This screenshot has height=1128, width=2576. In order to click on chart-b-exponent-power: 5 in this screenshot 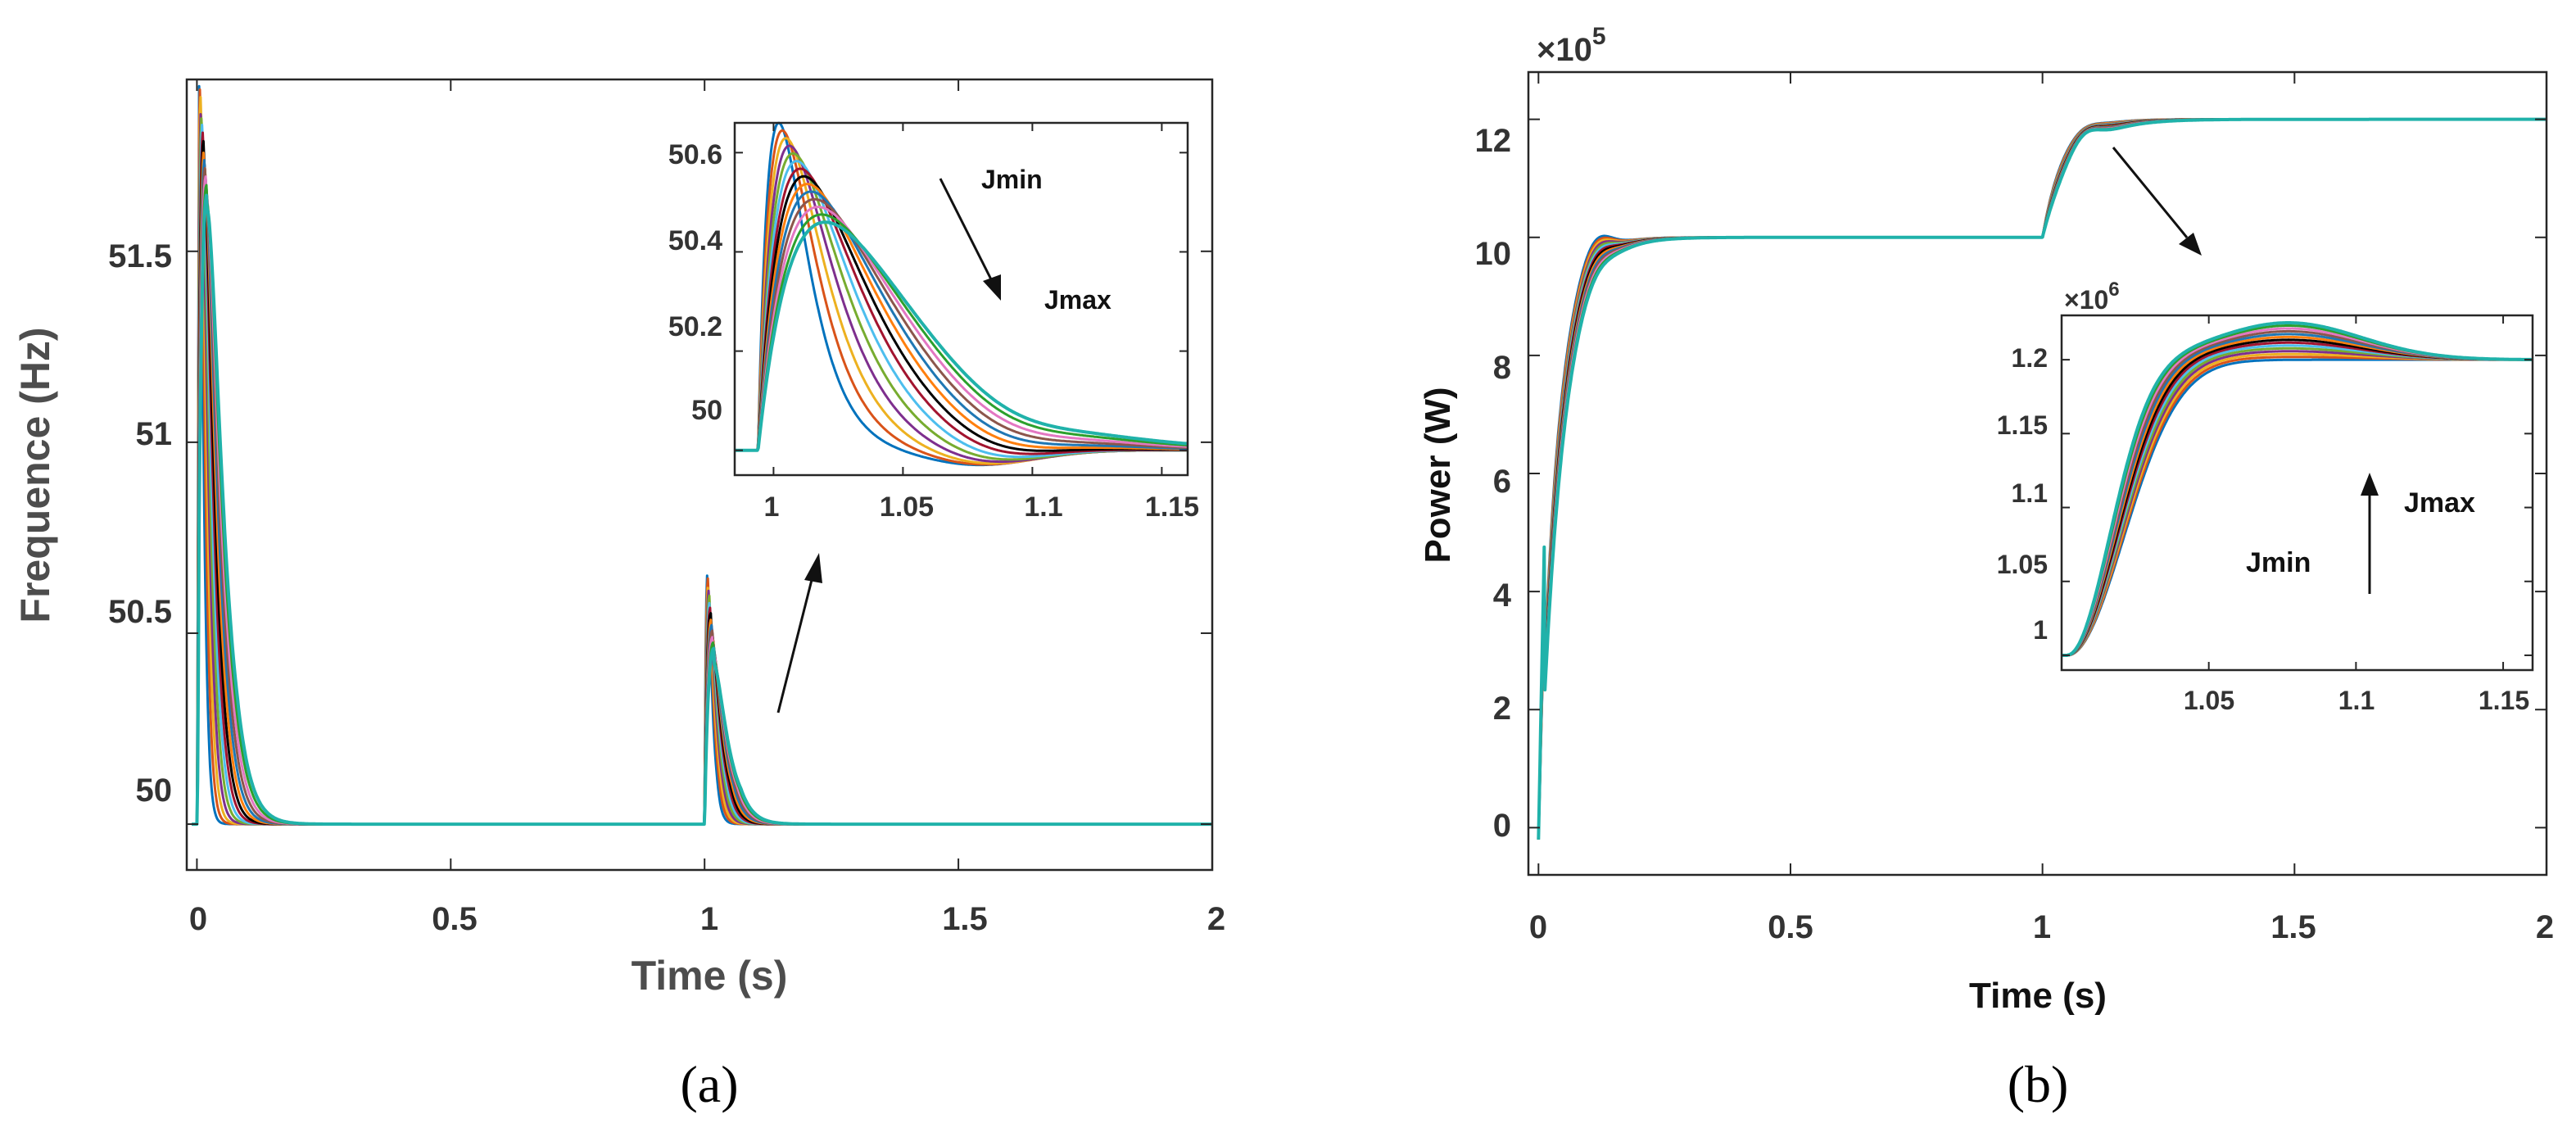, I will do `click(1599, 36)`.